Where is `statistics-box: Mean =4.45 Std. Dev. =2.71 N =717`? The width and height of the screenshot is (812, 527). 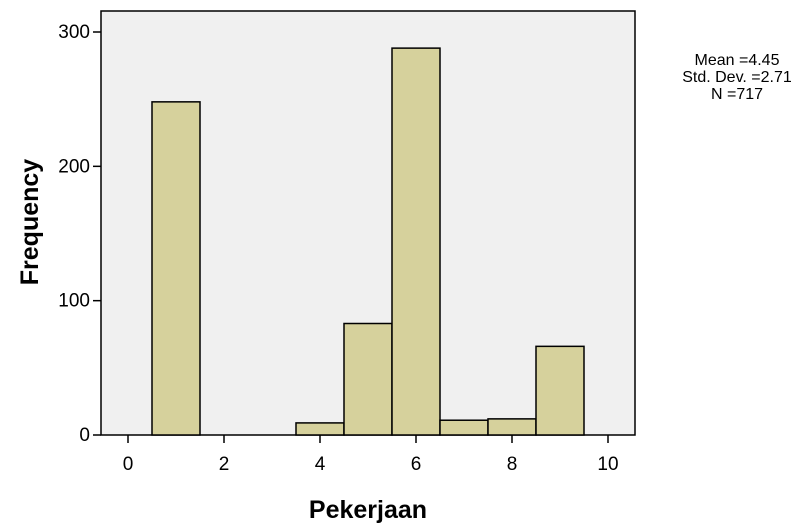 statistics-box: Mean =4.45 Std. Dev. =2.71 N =717 is located at coordinates (722, 77).